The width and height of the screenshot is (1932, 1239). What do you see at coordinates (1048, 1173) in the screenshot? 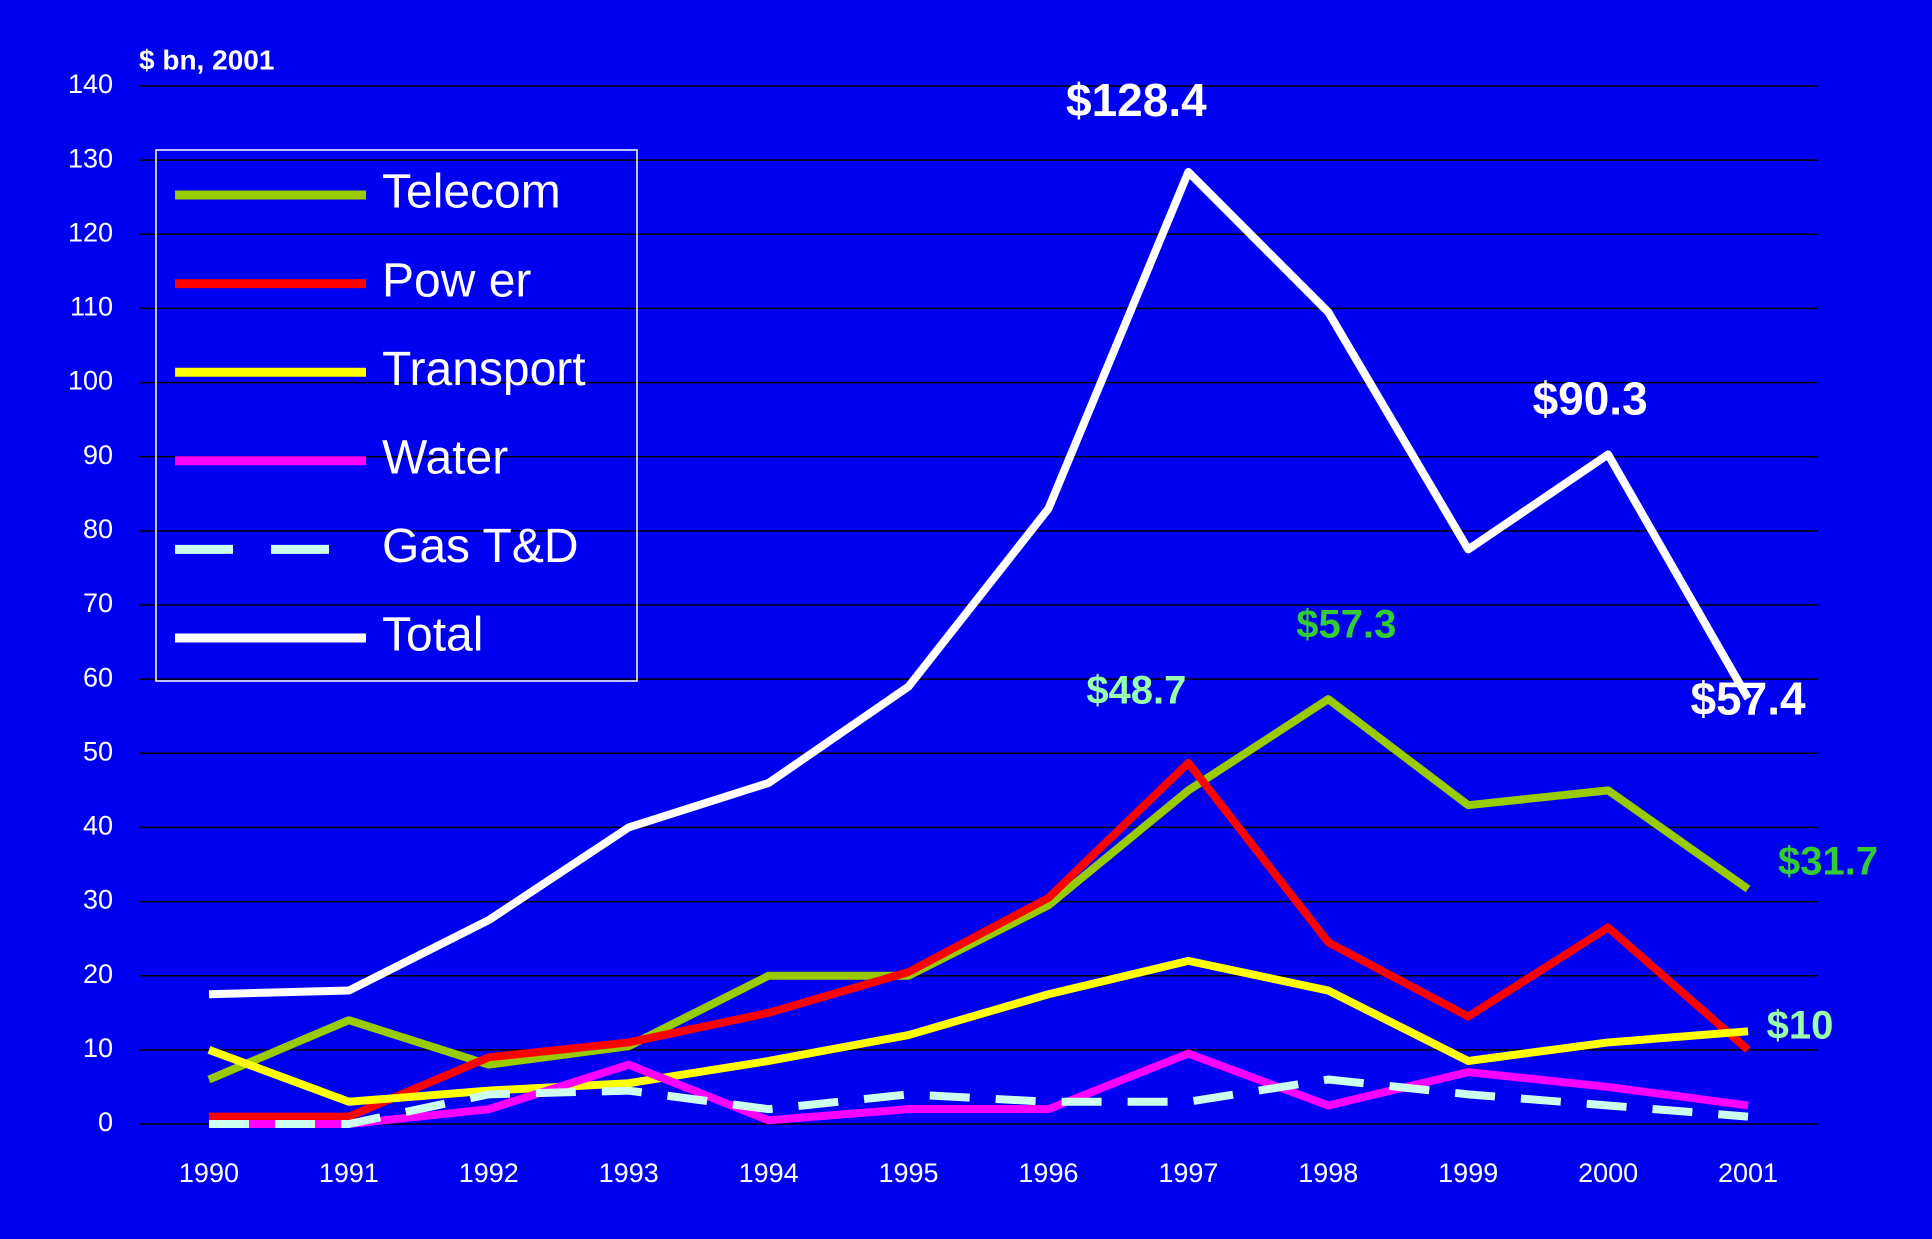
I see `x-tick-label: 1996` at bounding box center [1048, 1173].